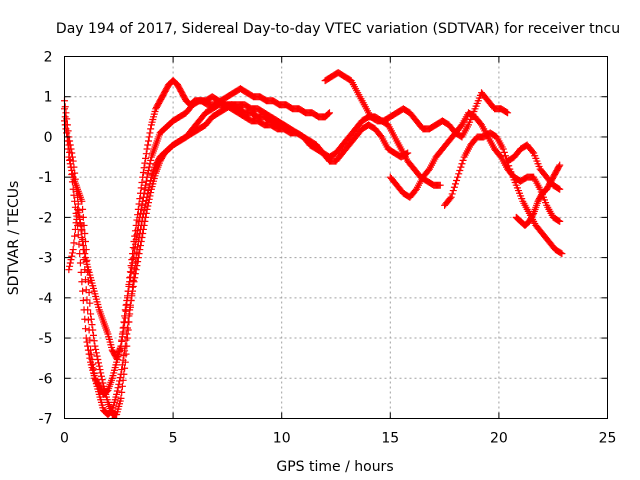 The width and height of the screenshot is (640, 480). I want to click on y-tick-label: -5, so click(46, 339).